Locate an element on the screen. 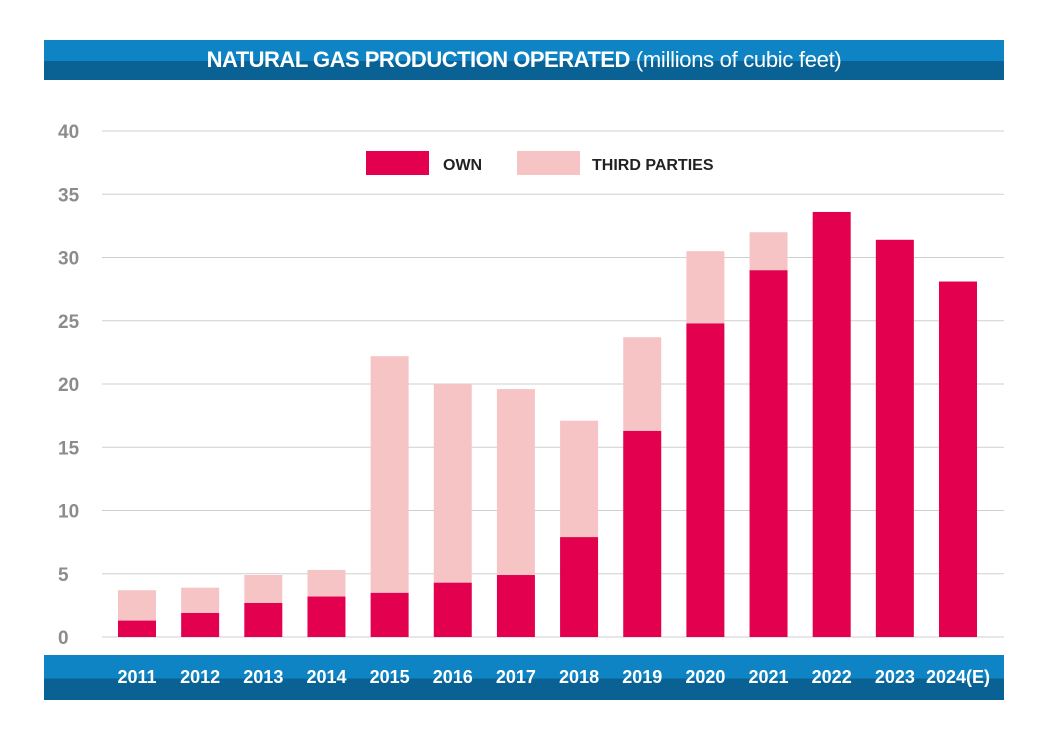 The height and width of the screenshot is (748, 1046). x-tick-label: 2016 is located at coordinates (453, 677).